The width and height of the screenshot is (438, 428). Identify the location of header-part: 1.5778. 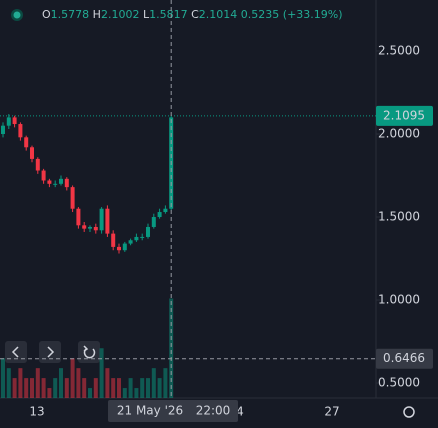
(70, 14).